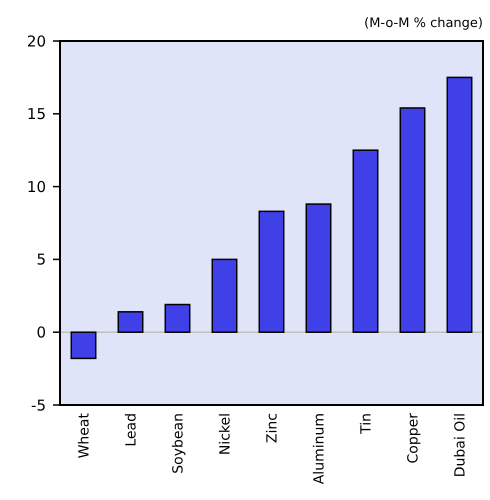  What do you see at coordinates (178, 443) in the screenshot?
I see `x-tick-label: Soybean` at bounding box center [178, 443].